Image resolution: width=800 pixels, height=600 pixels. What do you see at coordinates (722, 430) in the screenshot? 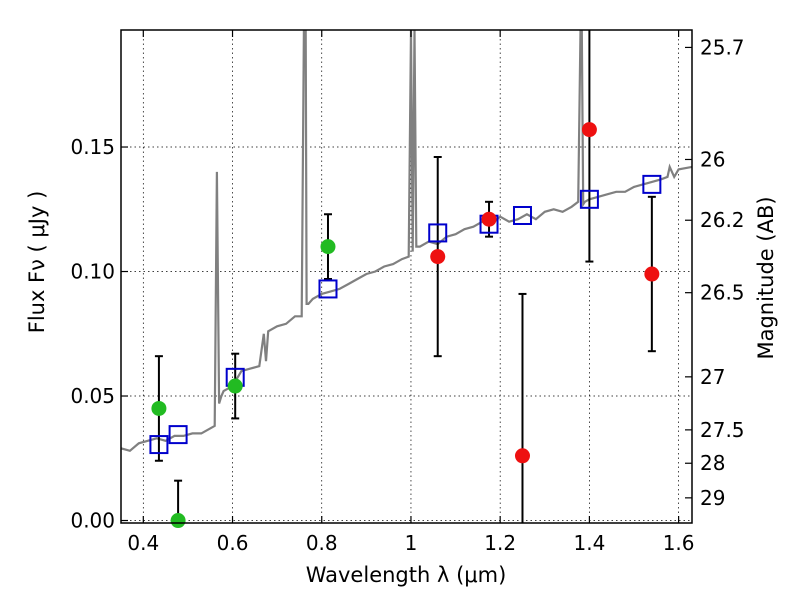
I see `magnitude-tick-label: 27.5` at bounding box center [722, 430].